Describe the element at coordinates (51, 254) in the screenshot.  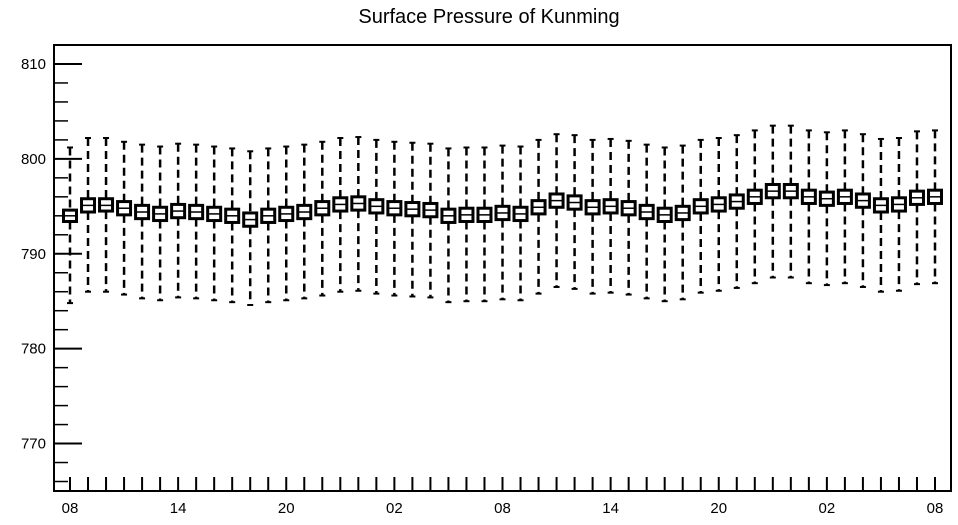
I see `y-axis-major-ticks: 770 780 790 800 810` at that location.